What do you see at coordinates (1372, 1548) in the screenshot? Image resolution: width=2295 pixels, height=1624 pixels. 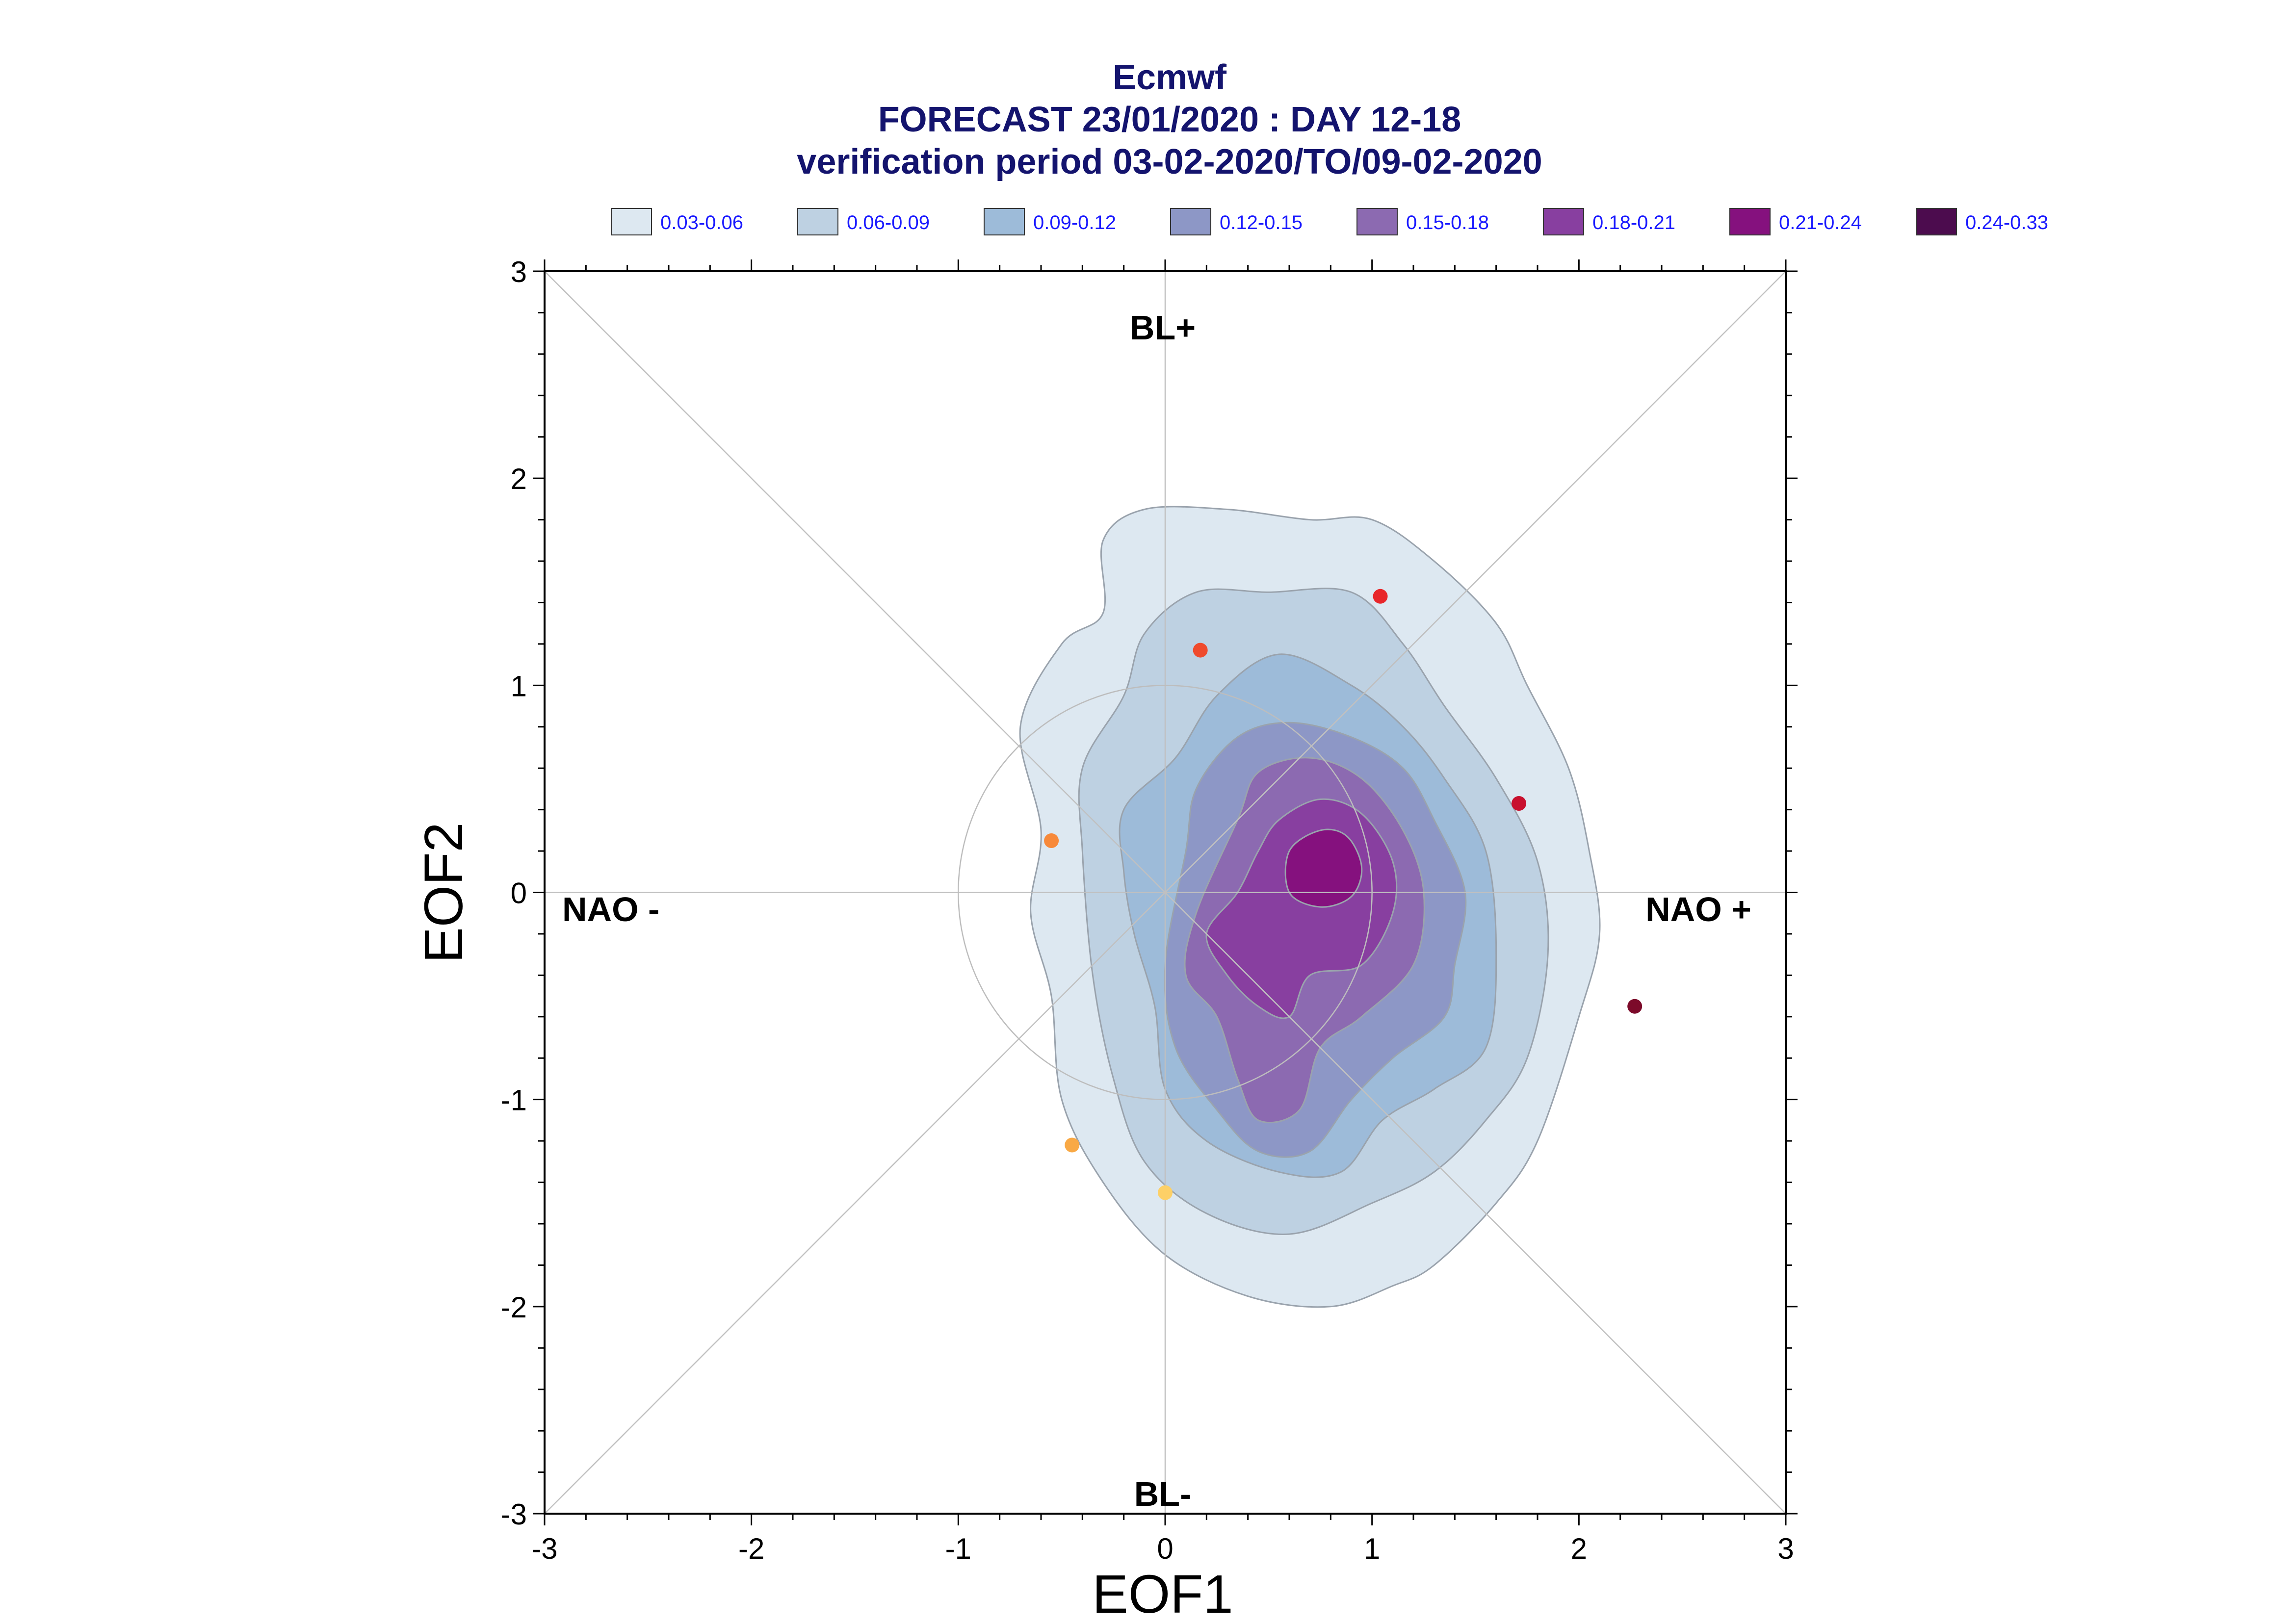 I see `x-tick-label: 1` at bounding box center [1372, 1548].